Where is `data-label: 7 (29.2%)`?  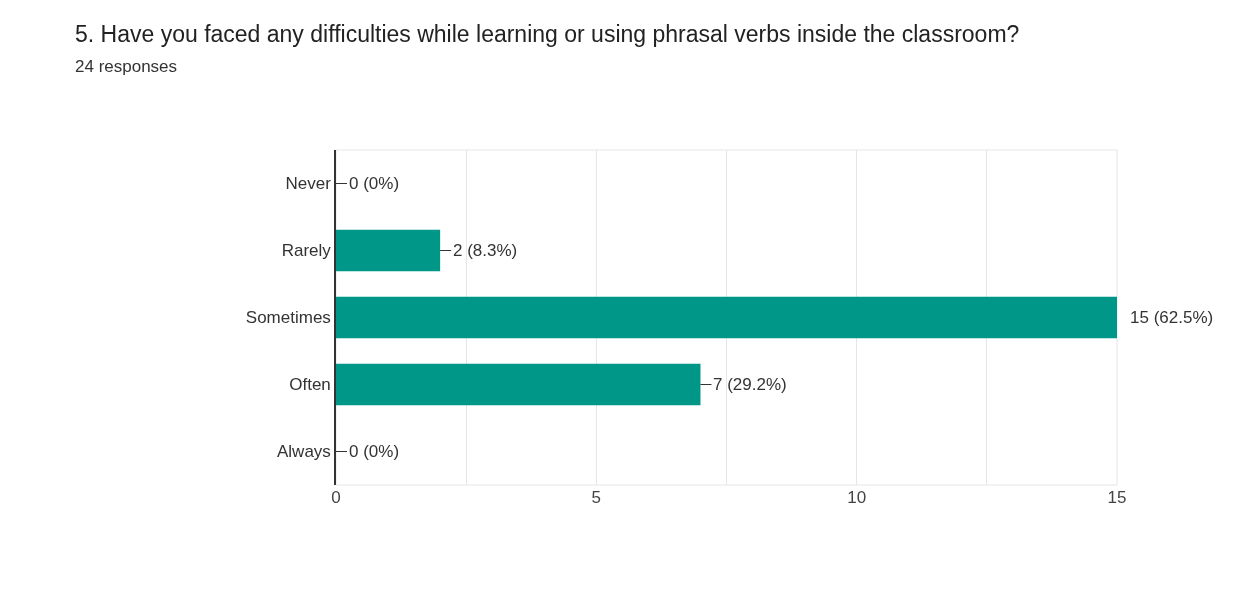 data-label: 7 (29.2%) is located at coordinates (750, 384).